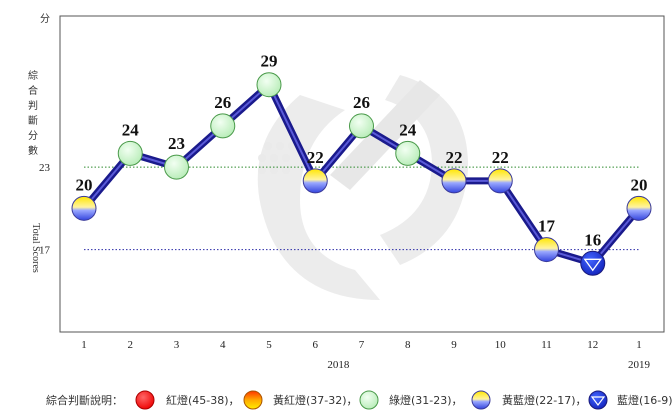 This screenshot has width=672, height=418. Describe the element at coordinates (45, 209) in the screenshot. I see `y-tick-labels: 23 17` at that location.